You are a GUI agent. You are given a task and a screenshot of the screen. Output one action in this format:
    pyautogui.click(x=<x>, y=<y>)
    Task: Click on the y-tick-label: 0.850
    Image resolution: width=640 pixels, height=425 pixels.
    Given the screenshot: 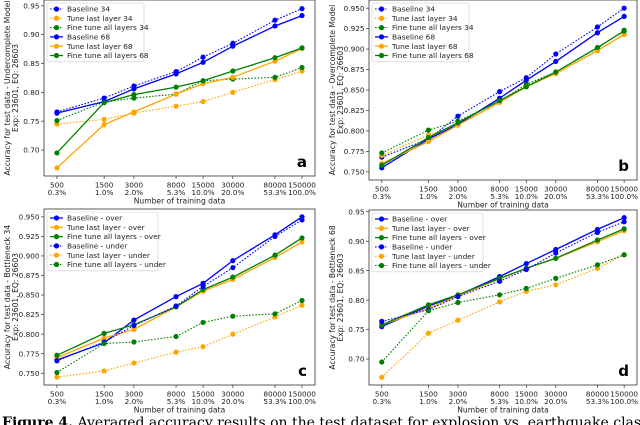 What is the action you would take?
    pyautogui.click(x=29, y=295)
    